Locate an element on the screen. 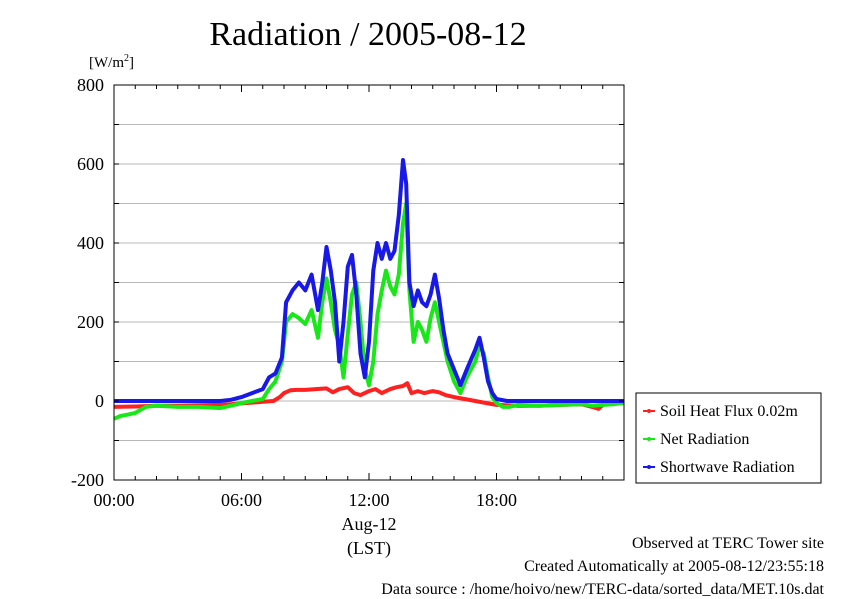 The height and width of the screenshot is (599, 842). y-axis-unit: [W/m2] is located at coordinates (111, 62).